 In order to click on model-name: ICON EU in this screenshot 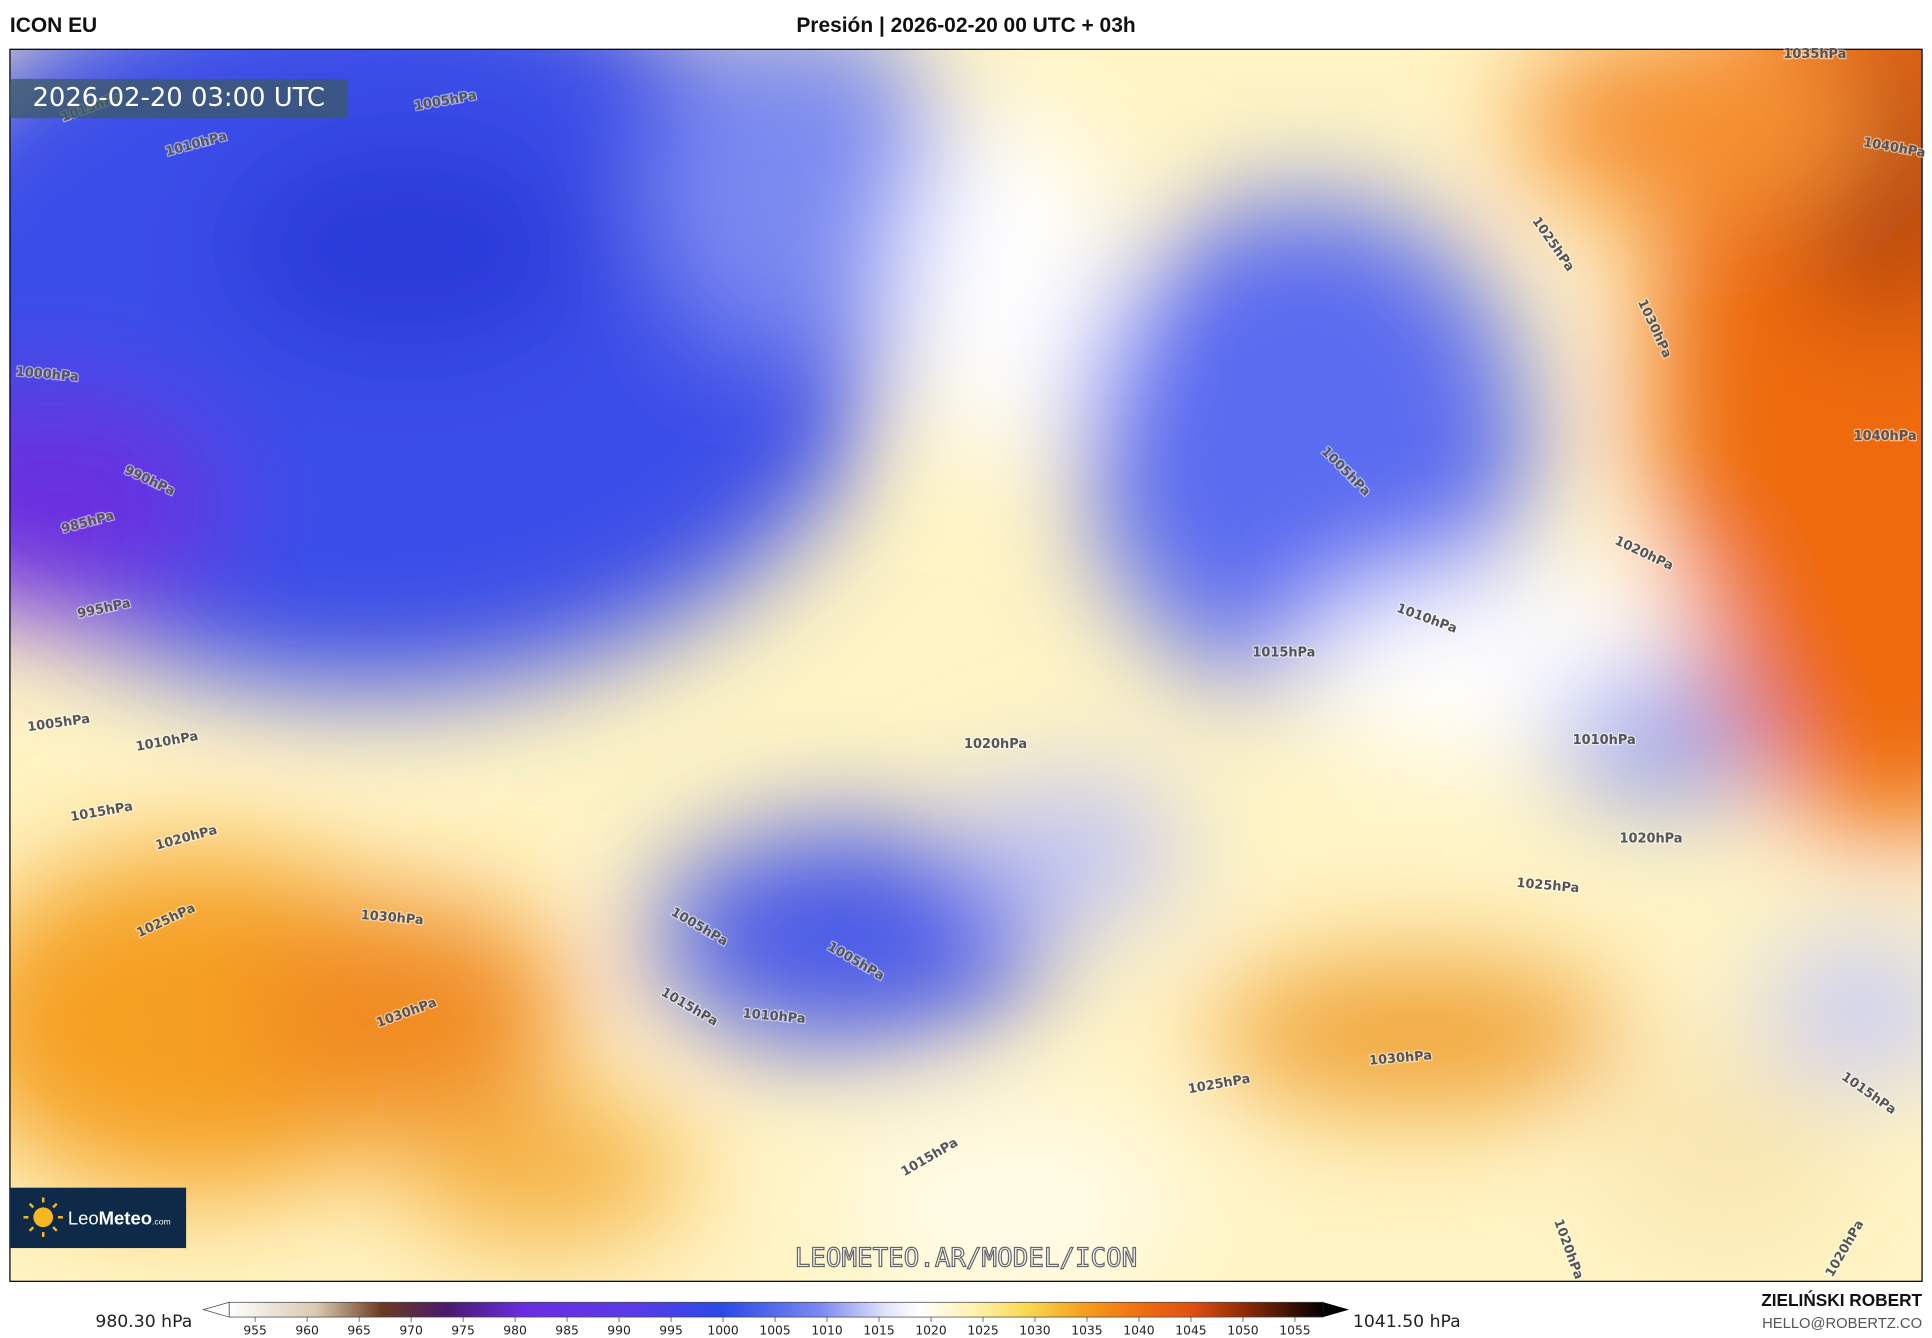, I will do `click(53, 25)`.